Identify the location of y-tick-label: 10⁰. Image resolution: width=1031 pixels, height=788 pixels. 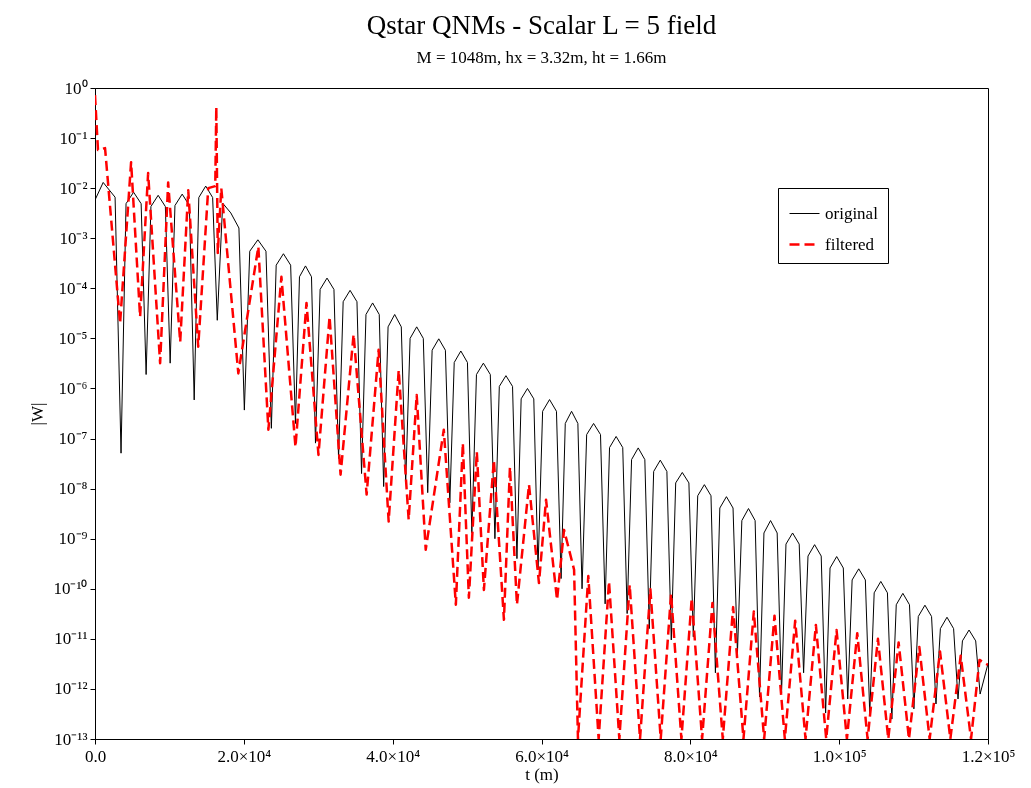
(76, 88).